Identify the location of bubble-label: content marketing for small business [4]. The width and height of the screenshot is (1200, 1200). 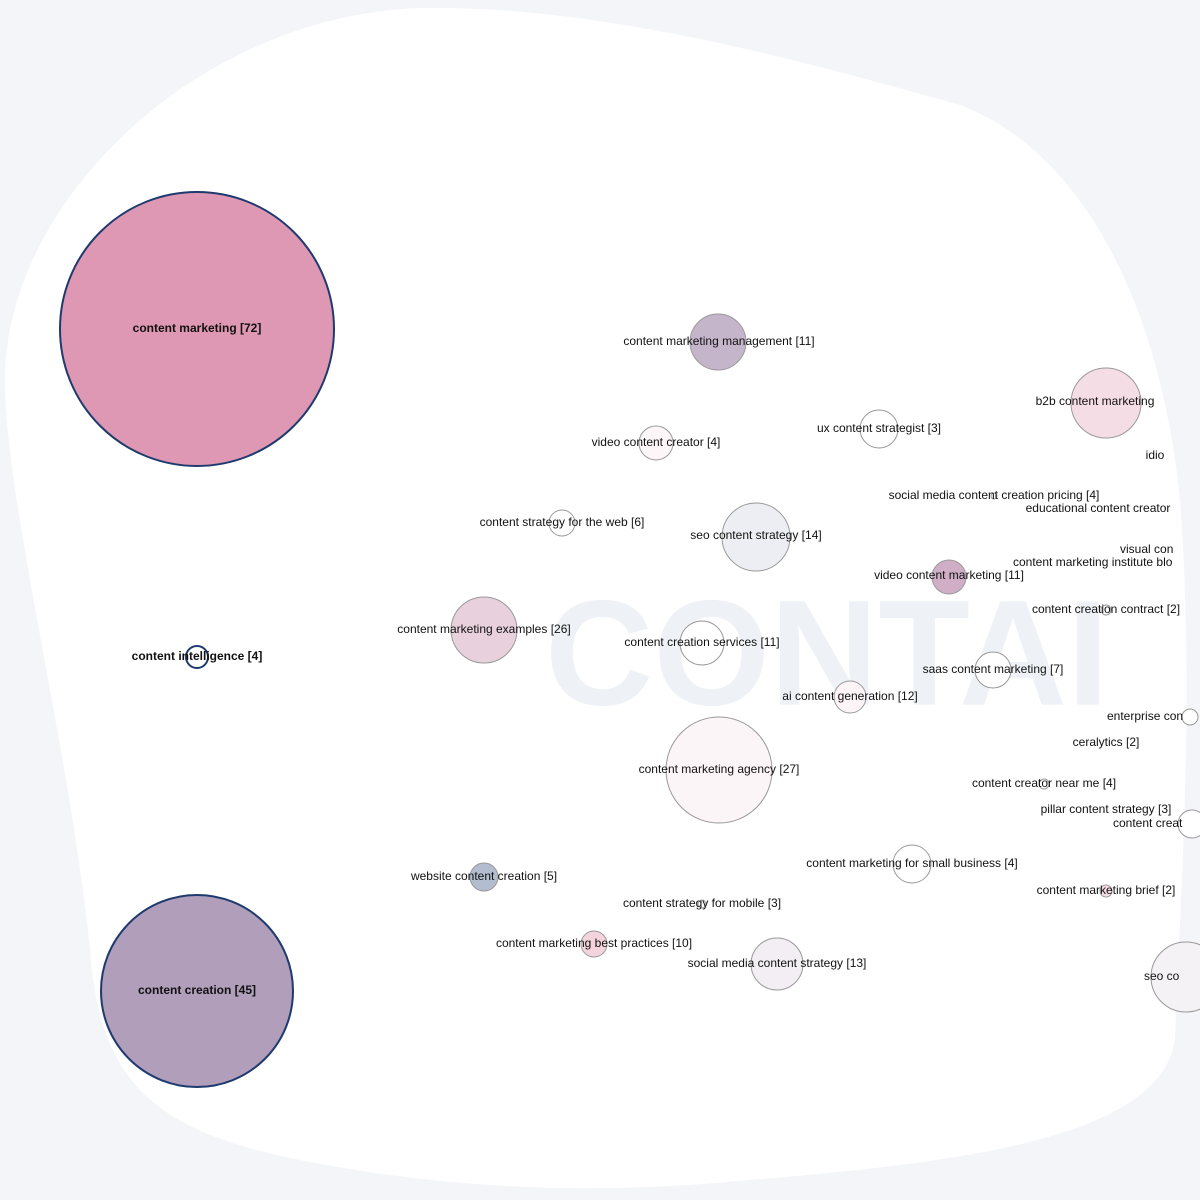
(911, 863).